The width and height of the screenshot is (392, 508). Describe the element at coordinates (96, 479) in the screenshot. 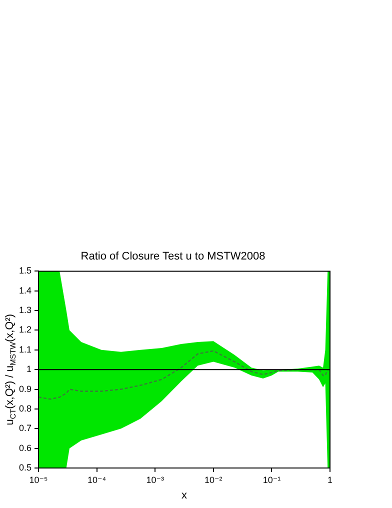

I see `x-tick-label: 10⁻⁴` at that location.